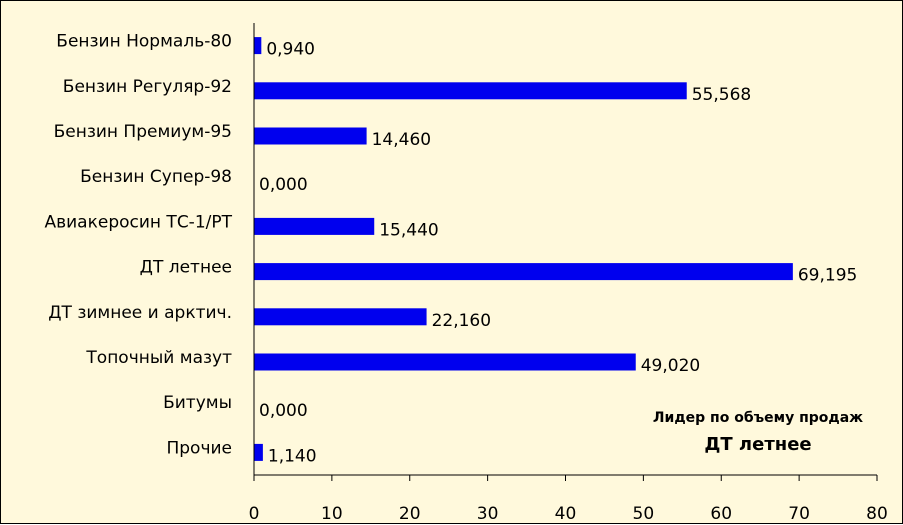  Describe the element at coordinates (758, 418) in the screenshot. I see `annotation-title: Лидер по объему продаж` at that location.